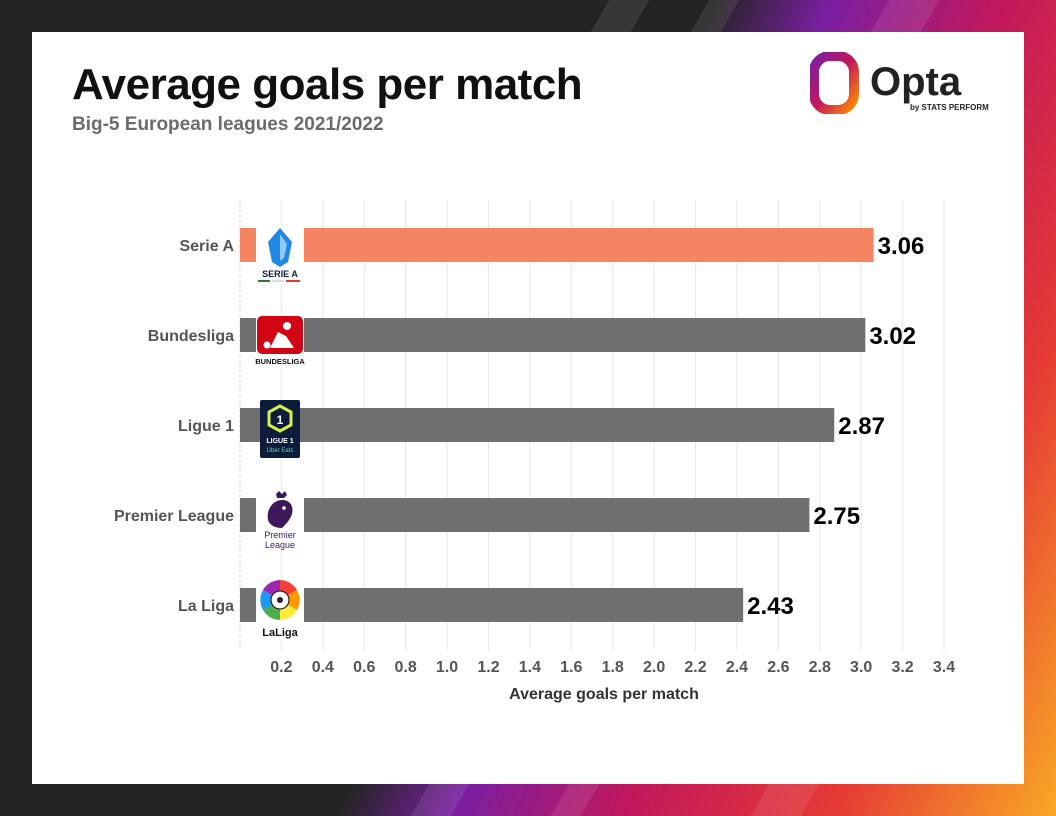 The width and height of the screenshot is (1056, 816). Describe the element at coordinates (280, 341) in the screenshot. I see `bundesliga-logo: BUNDESLIGA` at that location.